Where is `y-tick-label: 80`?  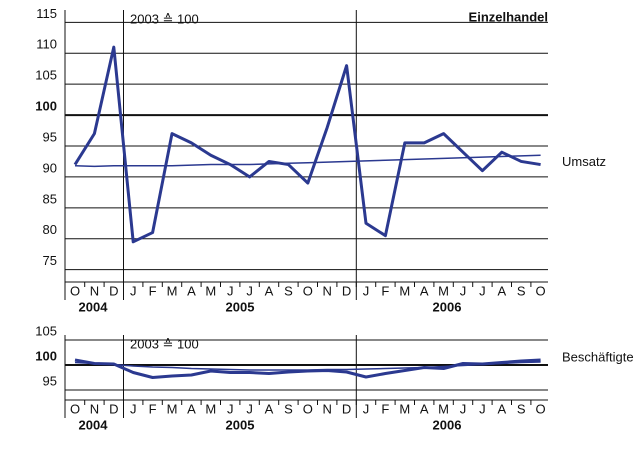 y-tick-label: 80 is located at coordinates (50, 229).